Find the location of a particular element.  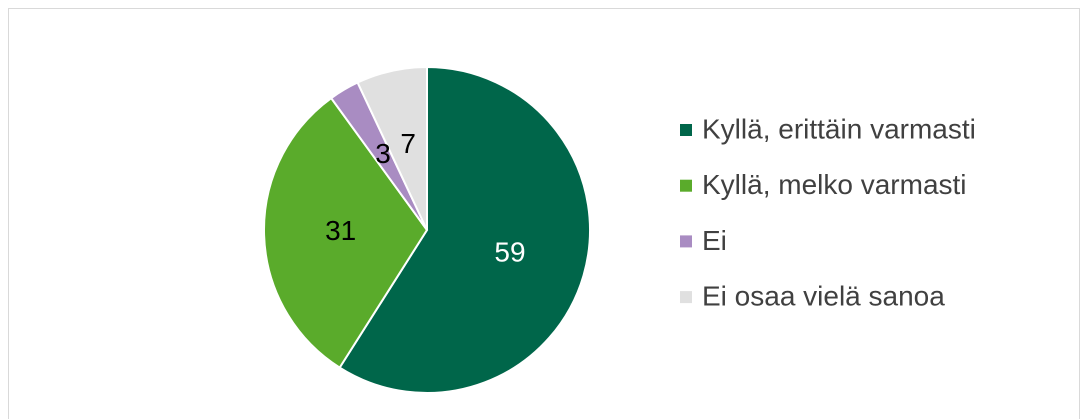

data-label: 31 is located at coordinates (340, 230).